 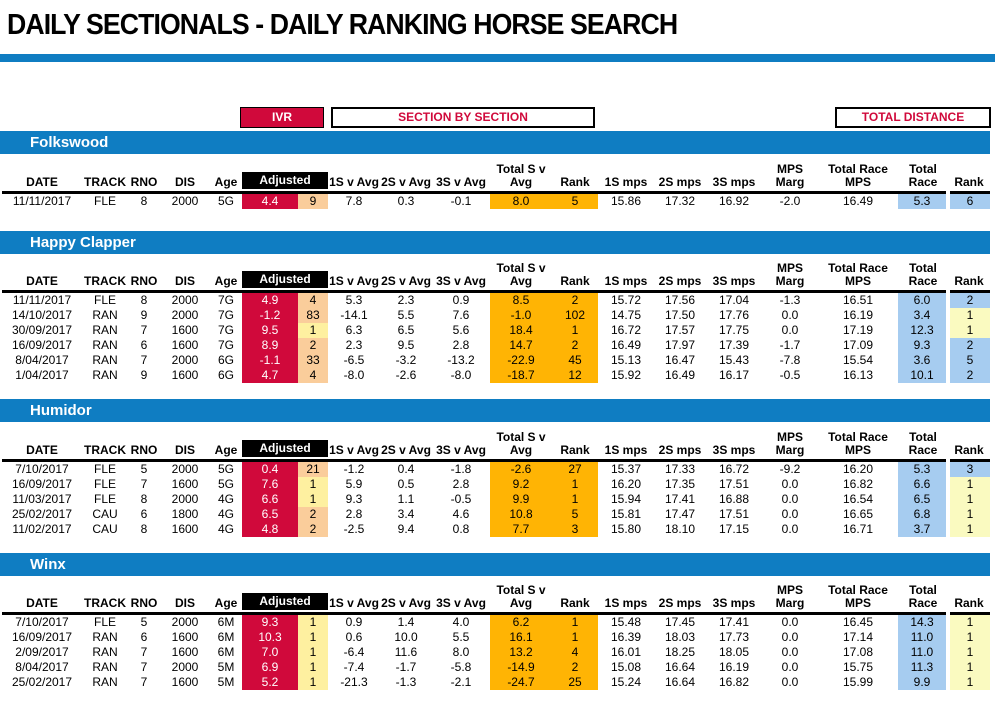 I want to click on column-header-track: TRACK, so click(x=105, y=174).